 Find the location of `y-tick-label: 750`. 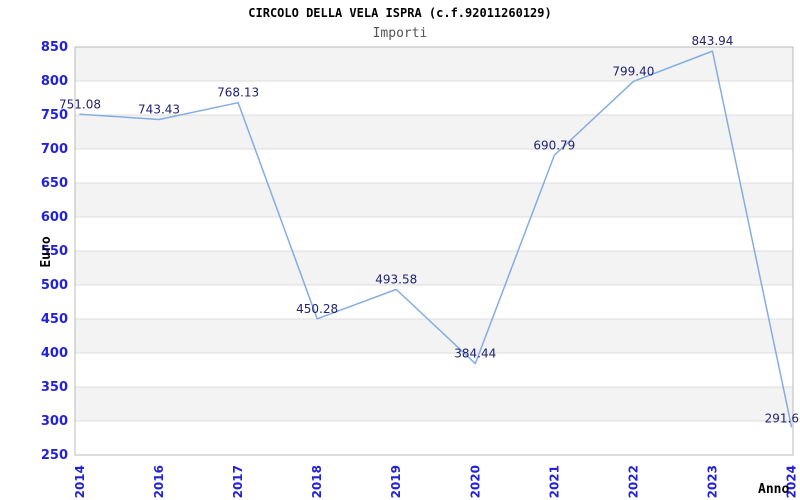

y-tick-label: 750 is located at coordinates (54, 115).